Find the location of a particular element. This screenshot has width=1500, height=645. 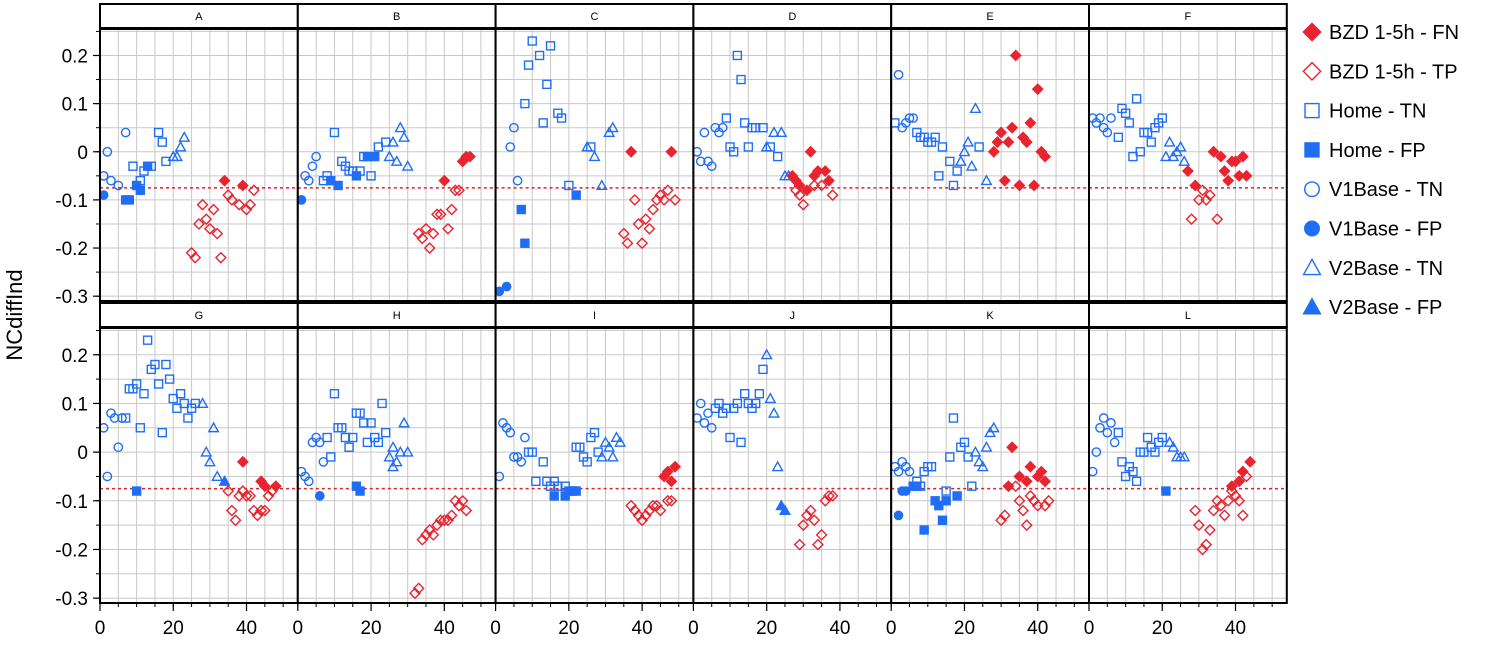

legend-item: Home - TN is located at coordinates (1365, 112).